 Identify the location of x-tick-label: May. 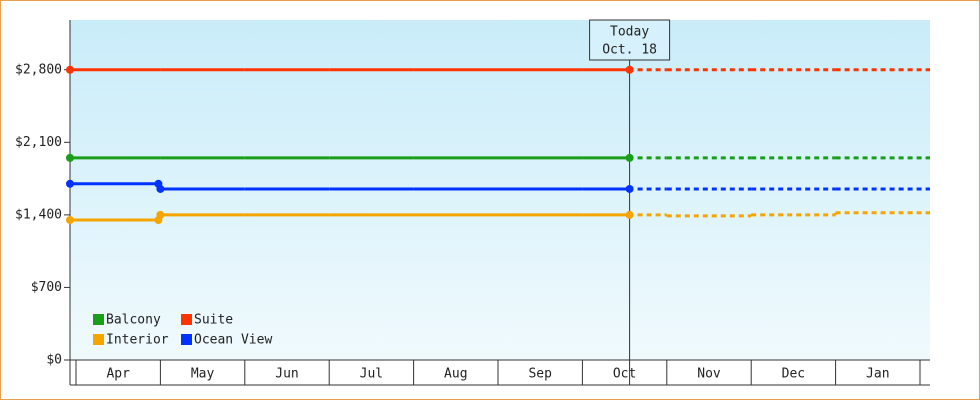
(203, 374).